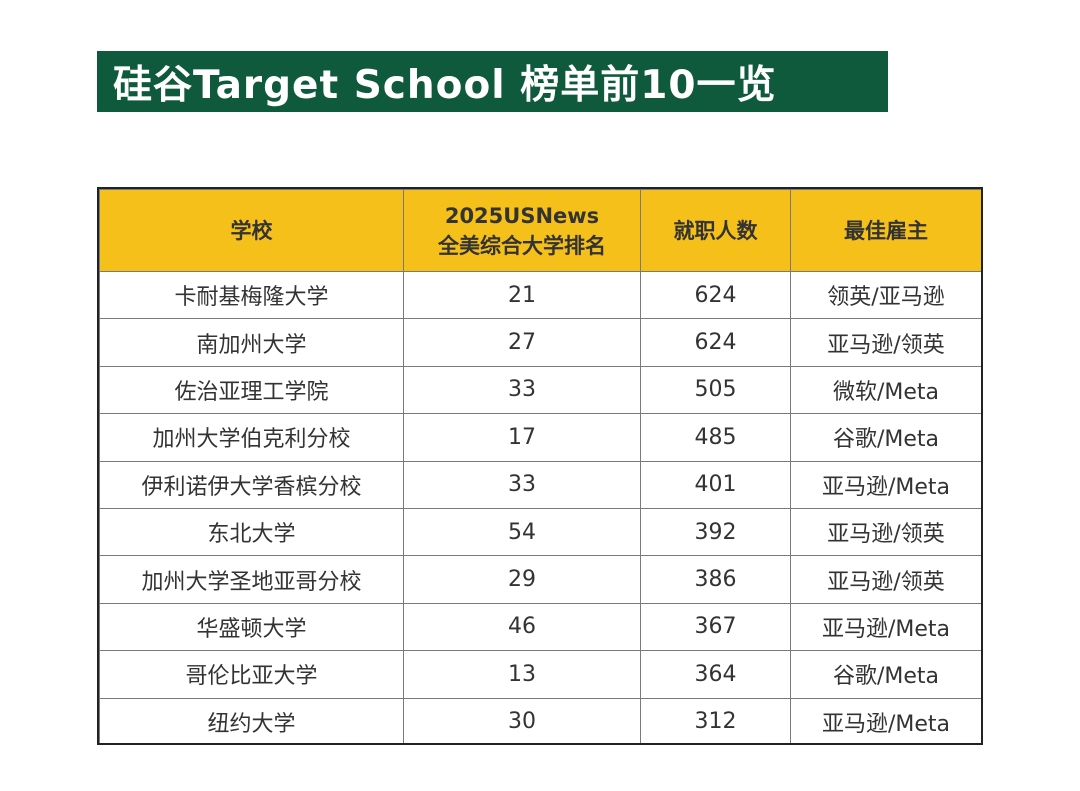  Describe the element at coordinates (715, 230) in the screenshot. I see `header-employees: 就职人数` at that location.